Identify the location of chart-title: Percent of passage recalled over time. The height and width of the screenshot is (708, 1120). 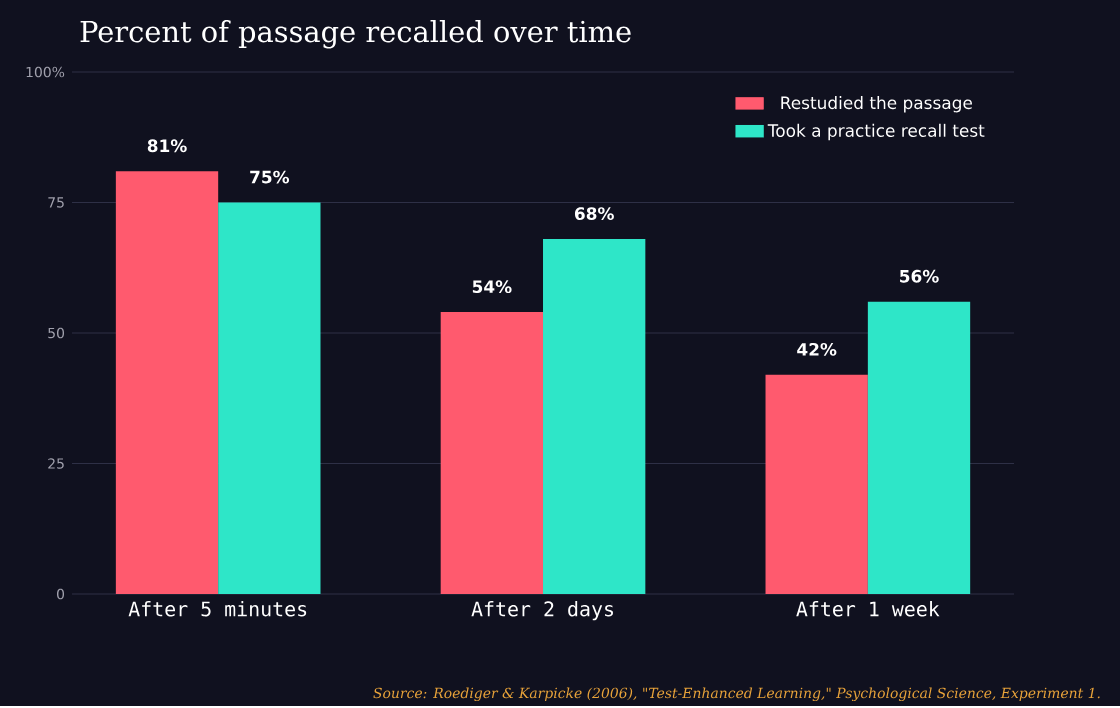
(355, 34).